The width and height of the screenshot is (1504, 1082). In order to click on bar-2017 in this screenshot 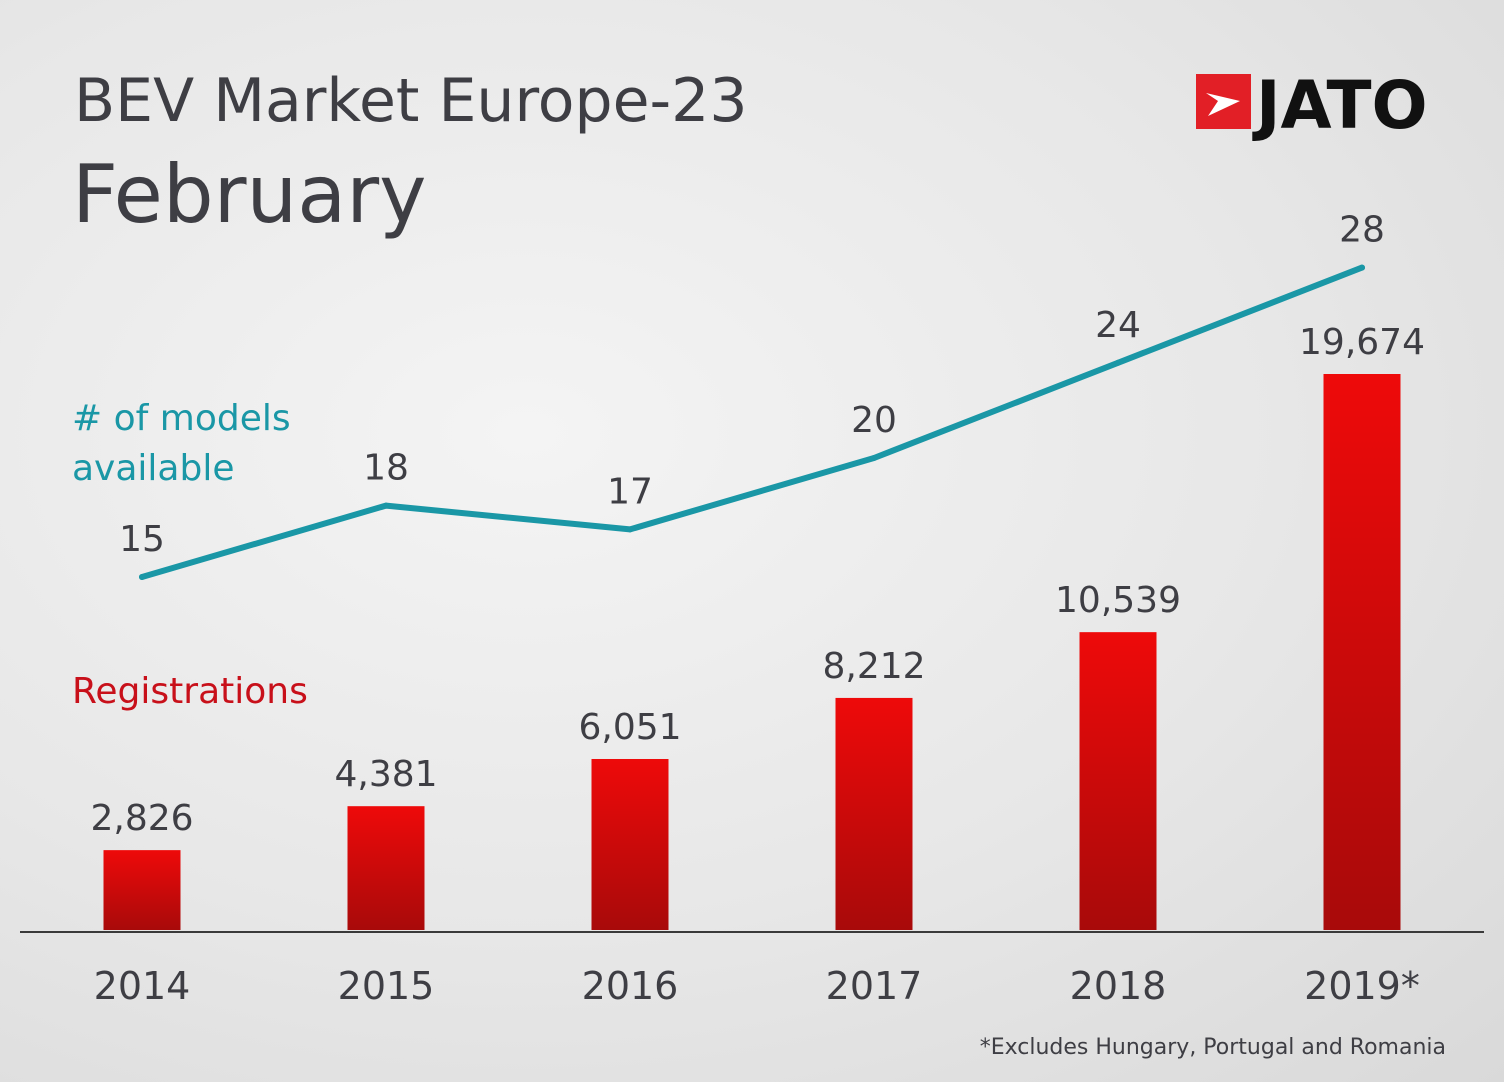, I will do `click(874, 813)`.